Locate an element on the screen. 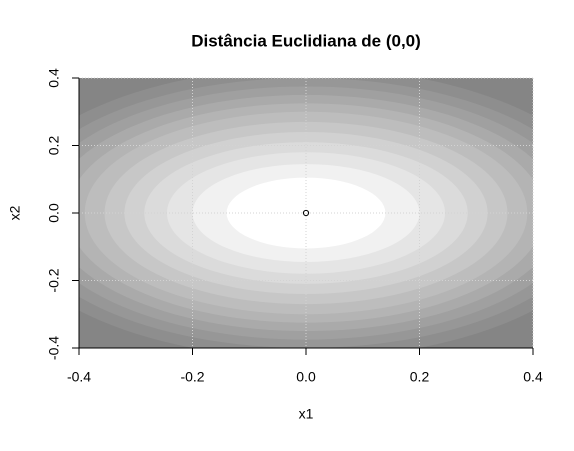 The image size is (574, 451). point is located at coordinates (306, 213).